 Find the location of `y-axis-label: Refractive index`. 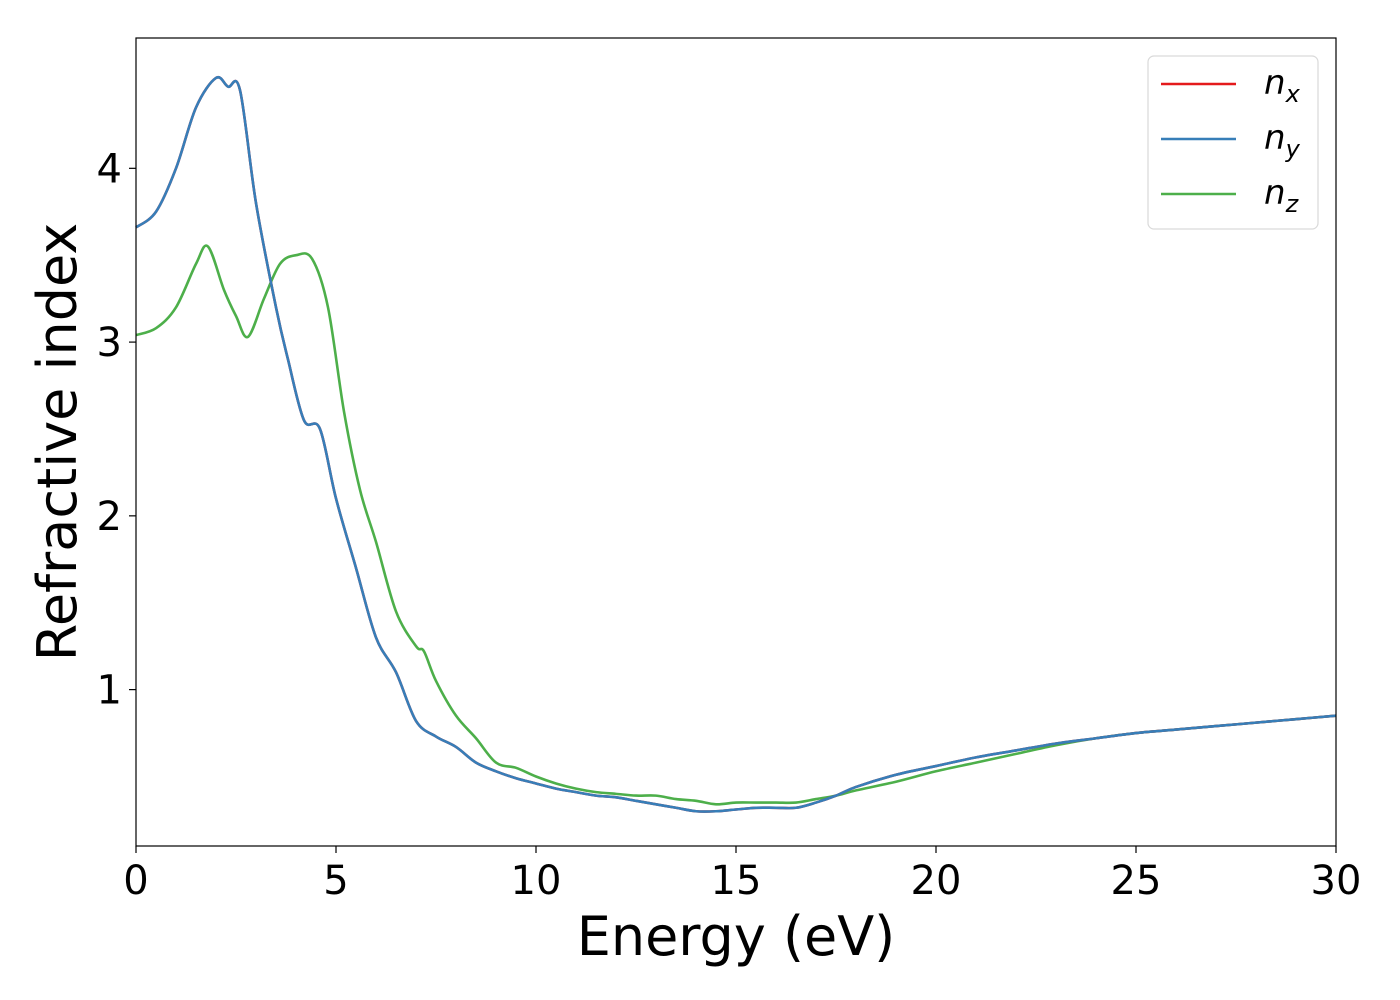

y-axis-label: Refractive index is located at coordinates (57, 442).